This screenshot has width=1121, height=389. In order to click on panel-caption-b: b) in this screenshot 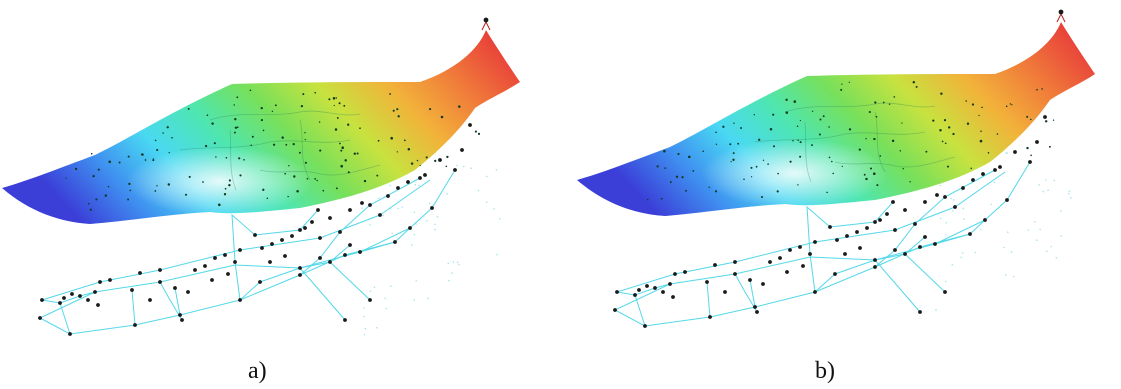, I will do `click(825, 371)`.